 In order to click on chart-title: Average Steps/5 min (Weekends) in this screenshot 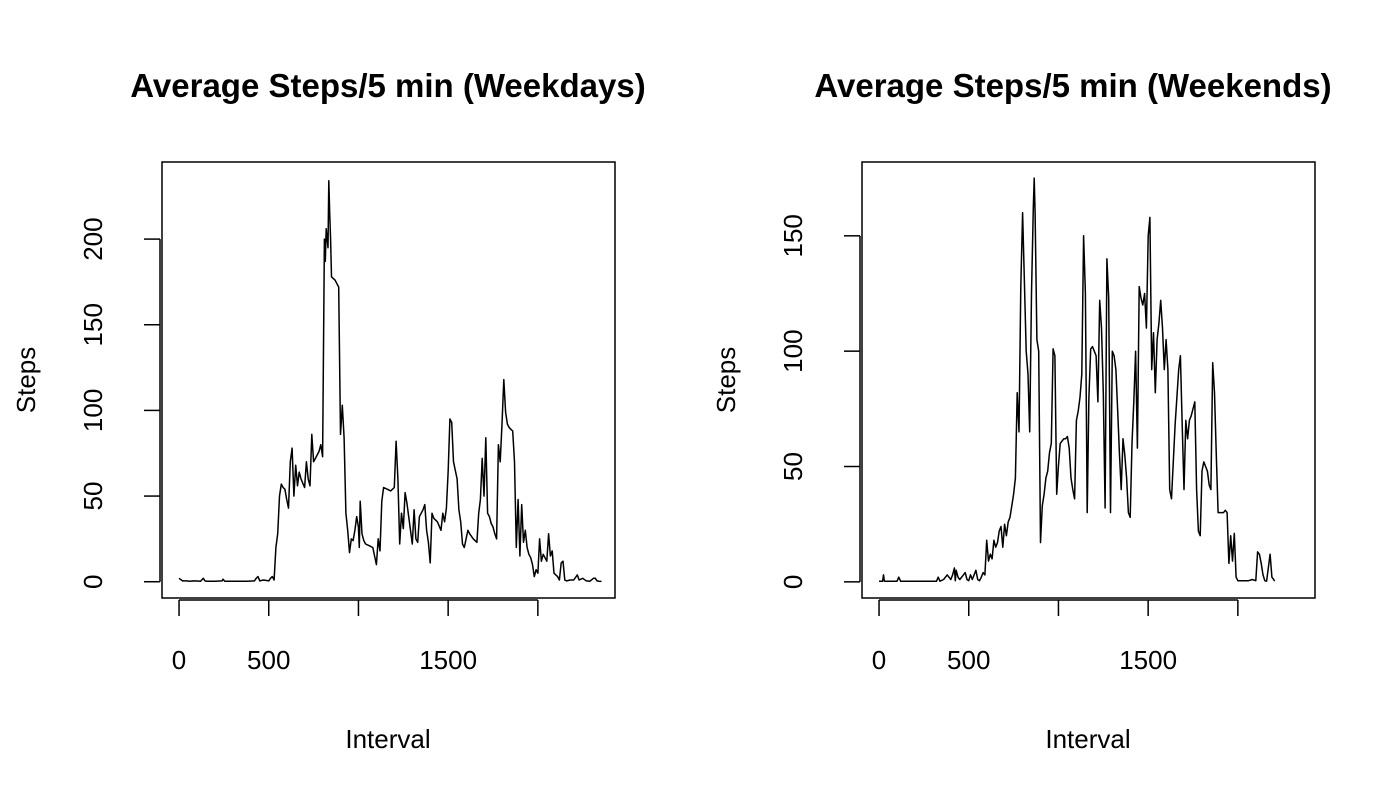, I will do `click(1072, 85)`.